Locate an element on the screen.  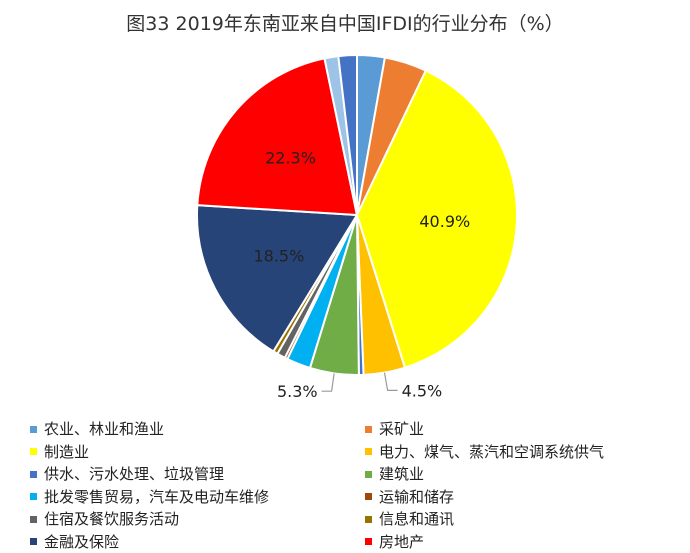
legend-item: 农业、林业和渔业 is located at coordinates (197, 429).